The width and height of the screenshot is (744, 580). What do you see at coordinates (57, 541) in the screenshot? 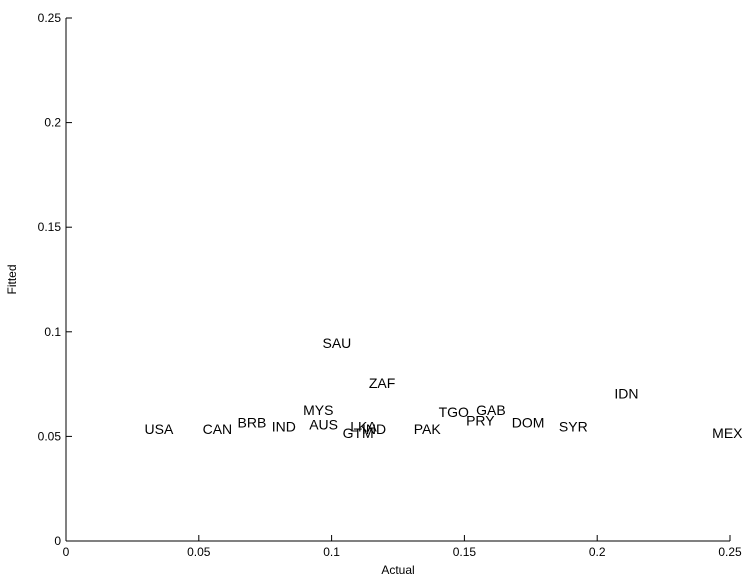
I see `y-tick-label: 0` at bounding box center [57, 541].